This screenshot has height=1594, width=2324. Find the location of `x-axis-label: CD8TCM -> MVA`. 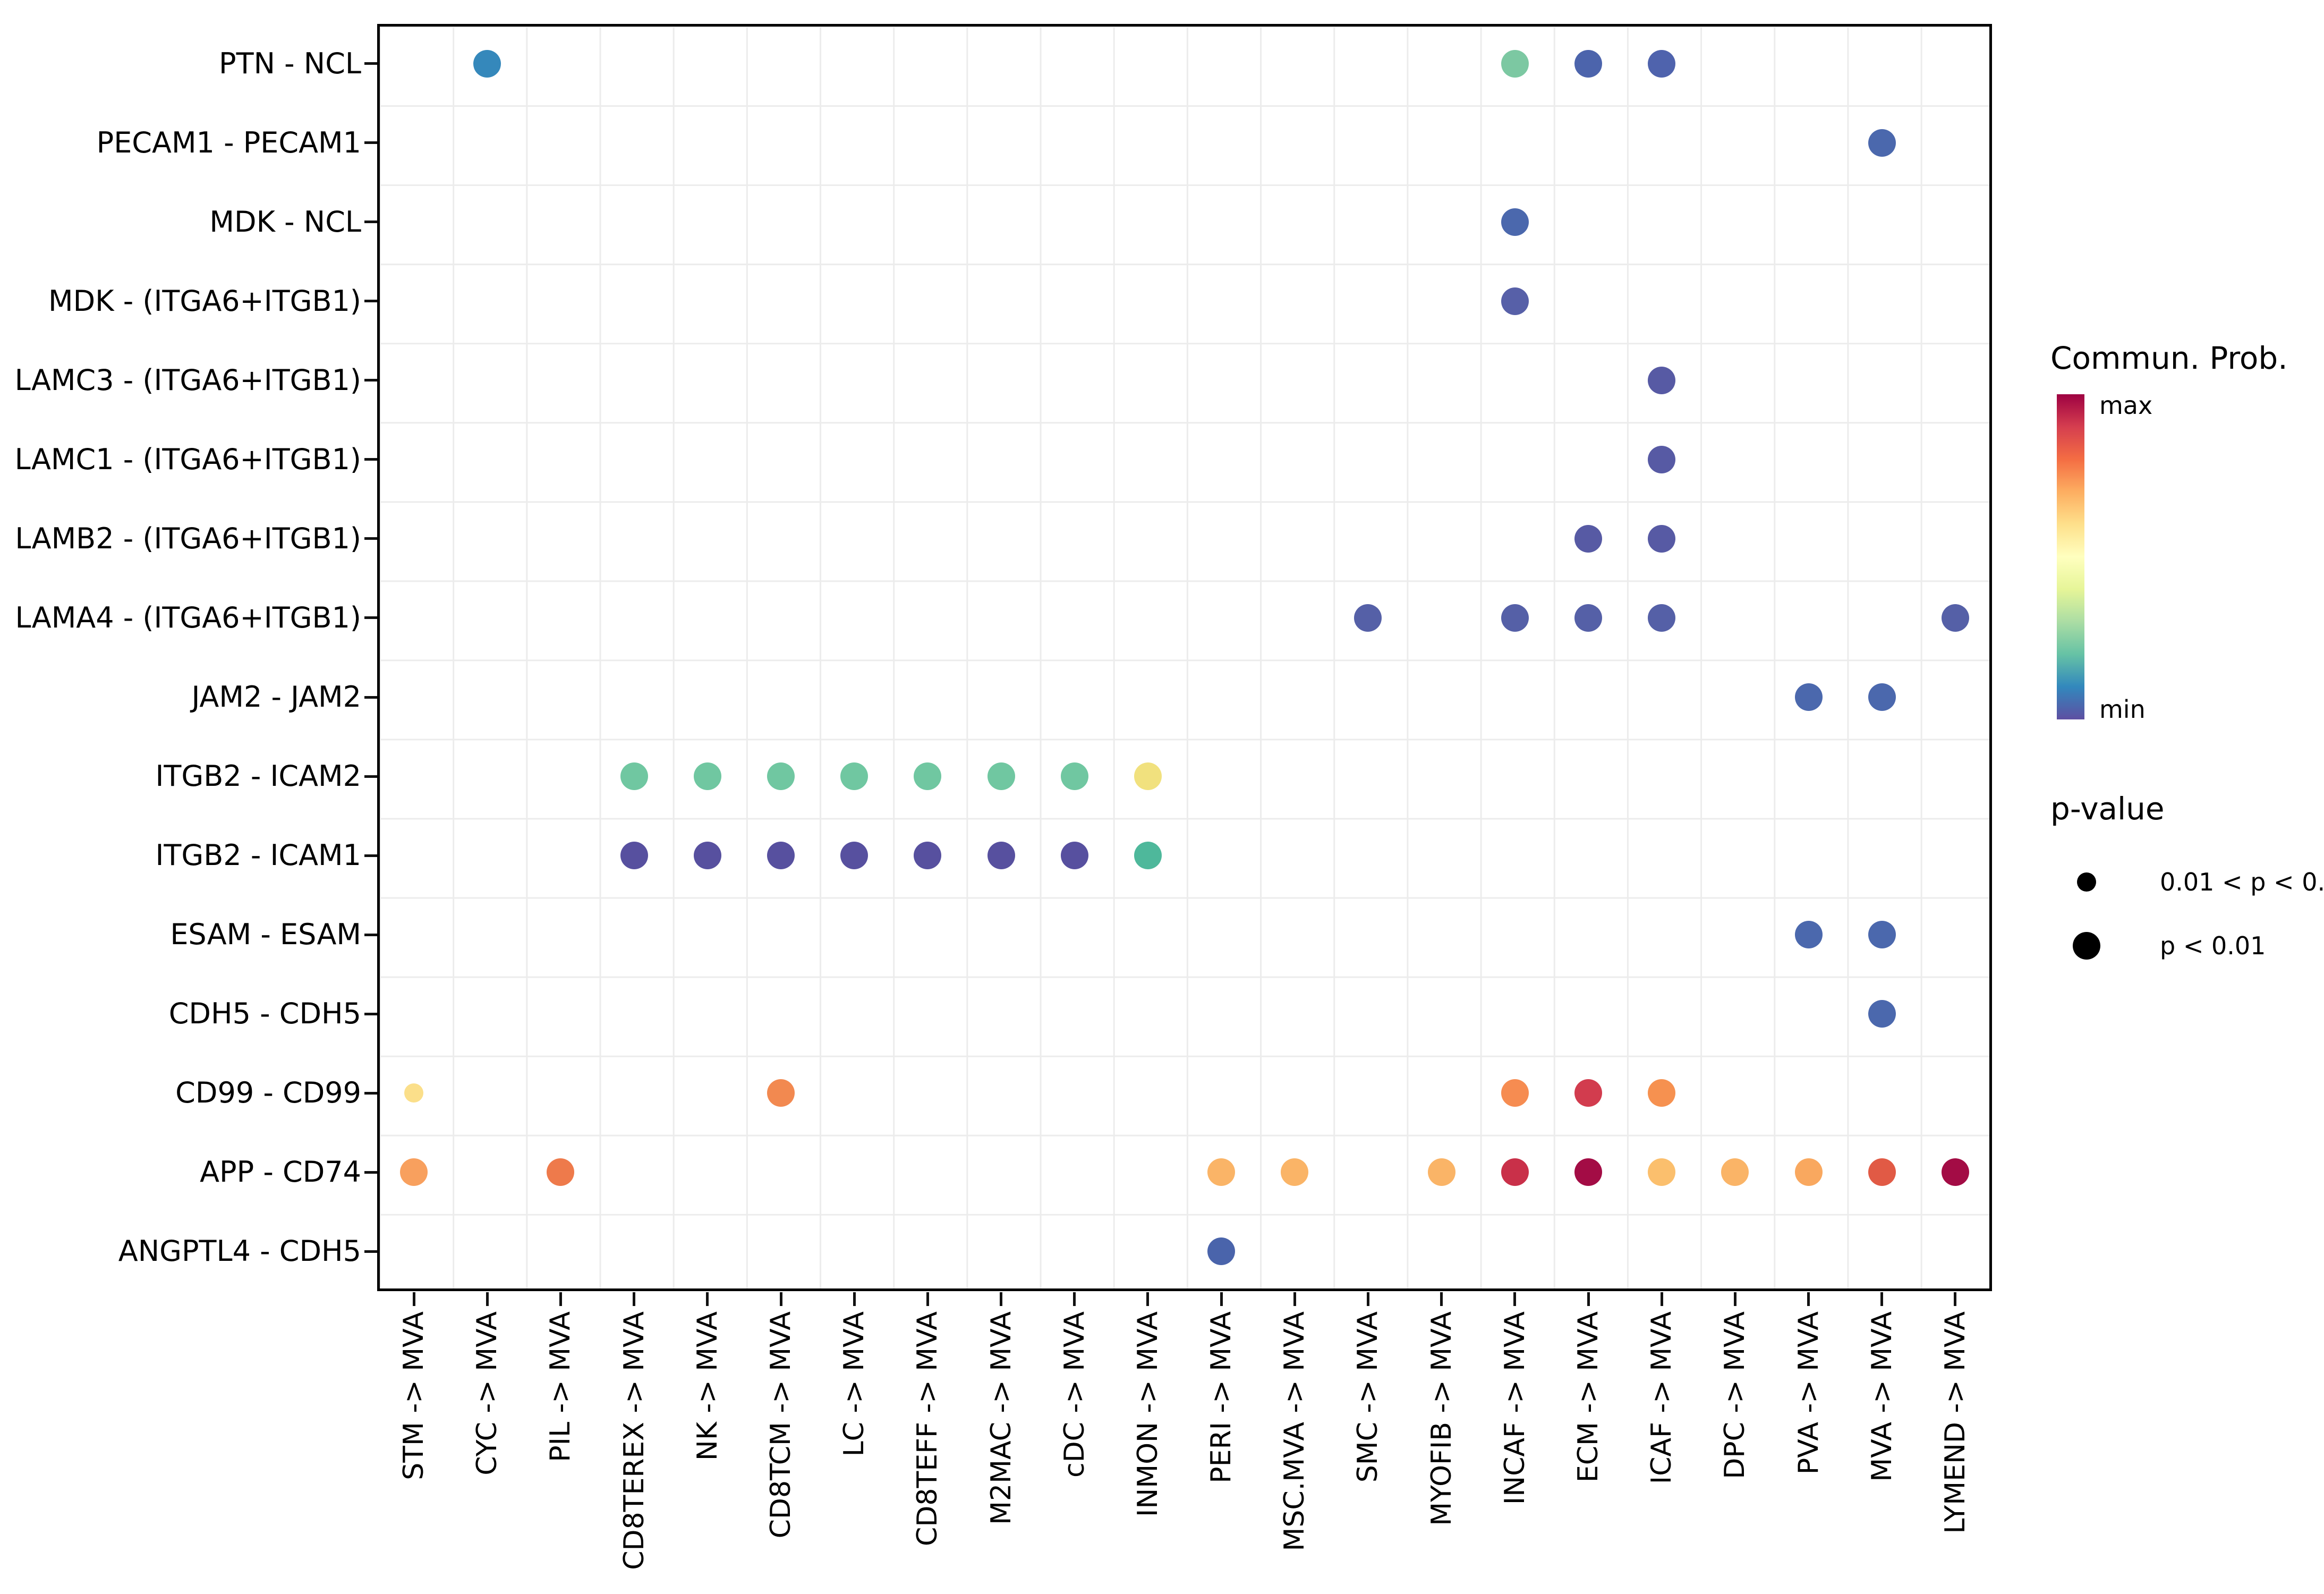

x-axis-label: CD8TCM -> MVA is located at coordinates (781, 1425).